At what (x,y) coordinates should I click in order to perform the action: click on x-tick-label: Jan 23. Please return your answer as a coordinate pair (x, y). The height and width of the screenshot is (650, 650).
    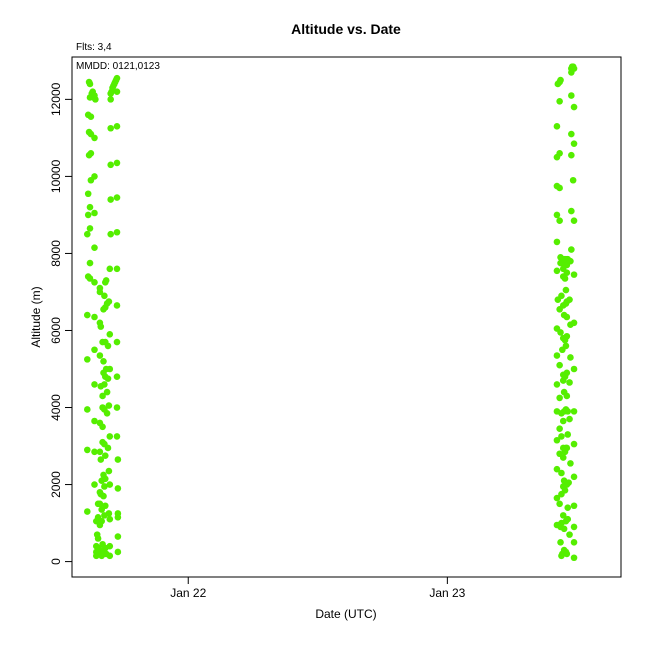
    Looking at the image, I should click on (447, 593).